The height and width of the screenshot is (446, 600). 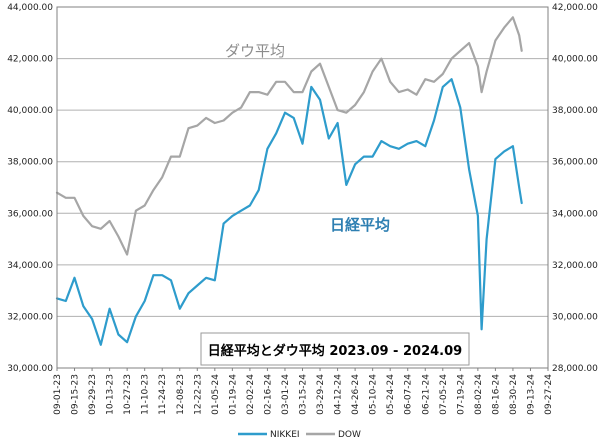 What do you see at coordinates (111, 394) in the screenshot?
I see `x-tick-label: 10-13-23` at bounding box center [111, 394].